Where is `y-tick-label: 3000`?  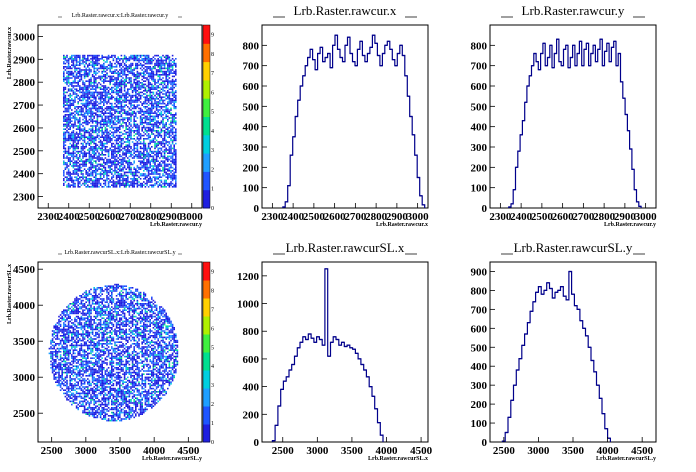 y-tick-label: 3000 is located at coordinates (24, 37).